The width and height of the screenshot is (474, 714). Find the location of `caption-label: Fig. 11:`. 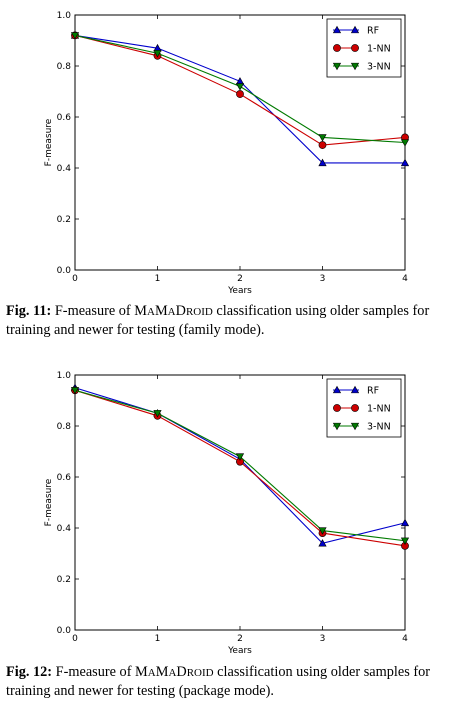

caption-label: Fig. 11: is located at coordinates (29, 311).